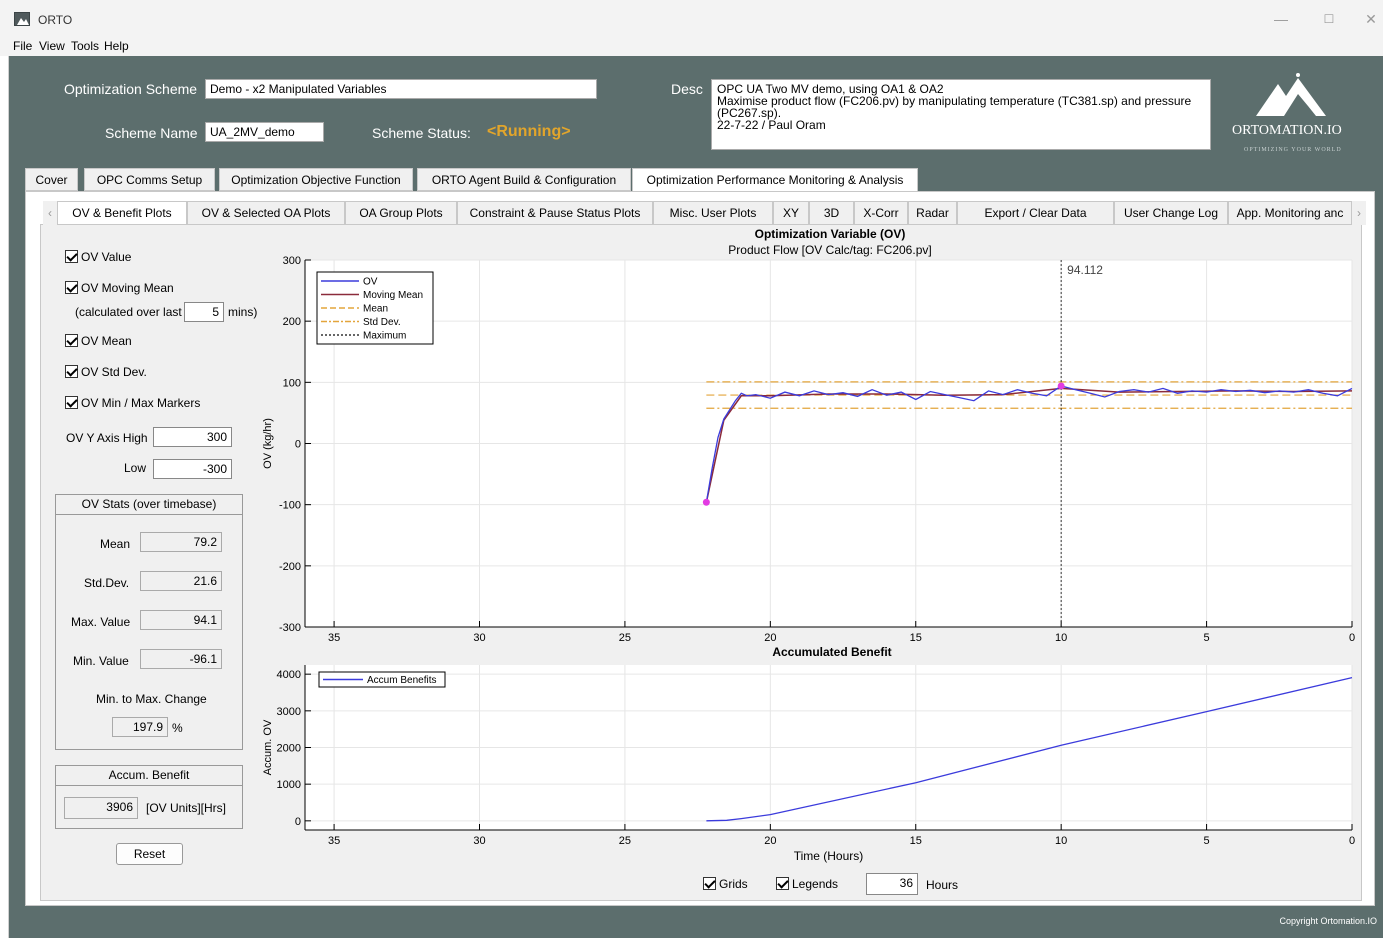 This screenshot has width=1383, height=938. I want to click on logo-text: ORTOMATION.IO, so click(1287, 130).